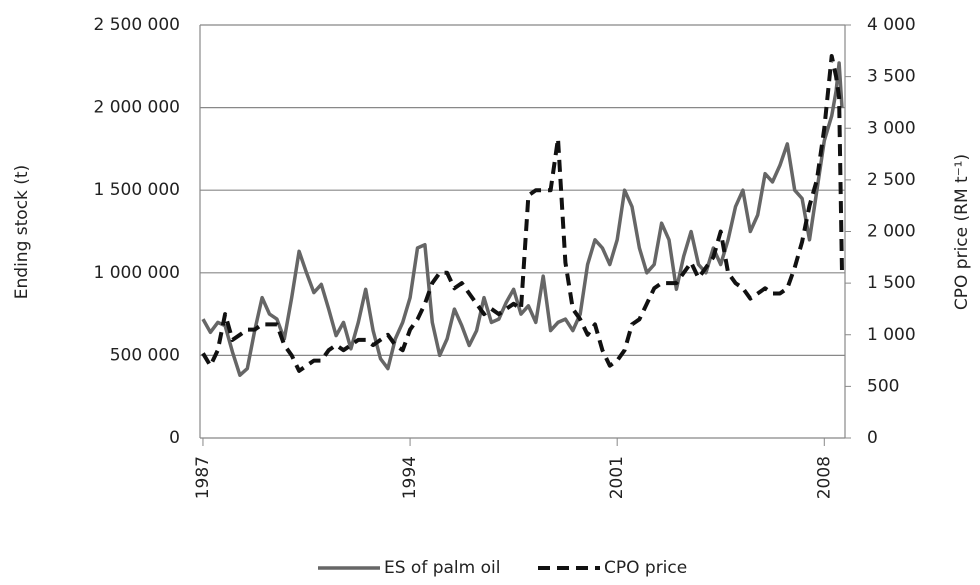  What do you see at coordinates (145, 355) in the screenshot?
I see `y-tick-label: 500 000` at bounding box center [145, 355].